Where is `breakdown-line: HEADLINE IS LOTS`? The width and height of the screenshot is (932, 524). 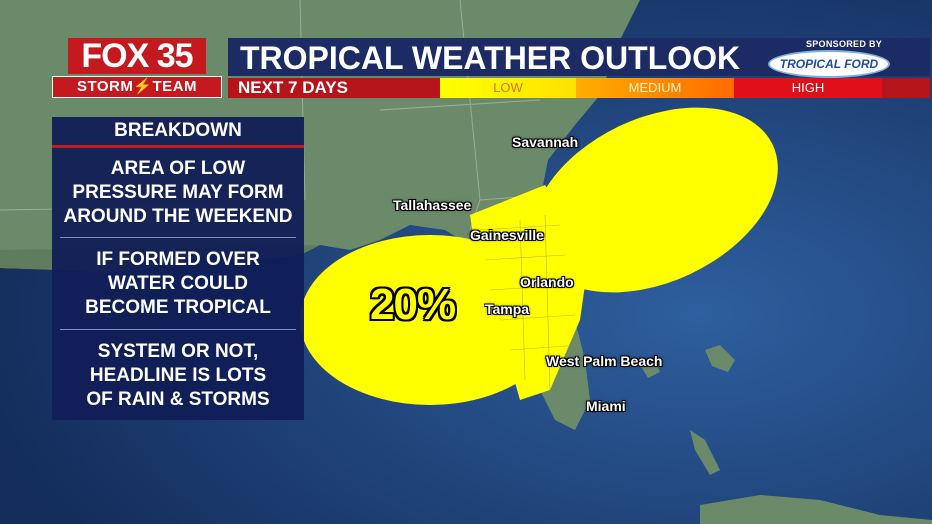 breakdown-line: HEADLINE IS LOTS is located at coordinates (178, 375).